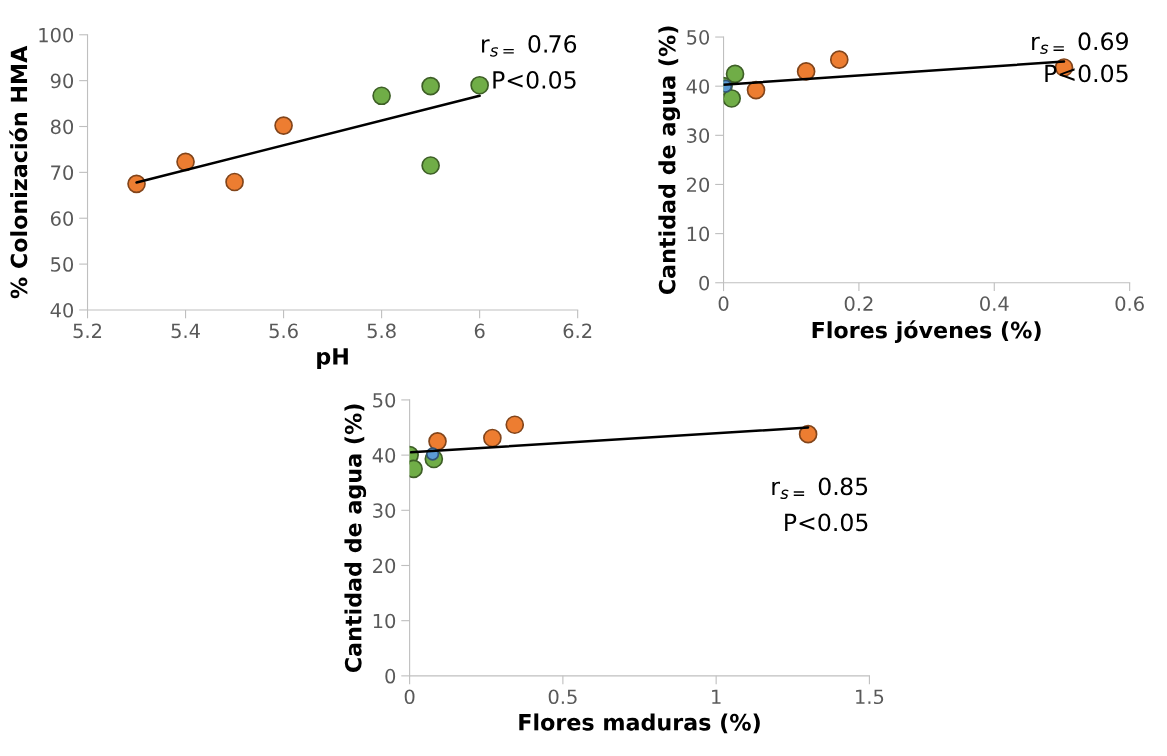  I want to click on x-tick-label: 0.4, so click(994, 303).